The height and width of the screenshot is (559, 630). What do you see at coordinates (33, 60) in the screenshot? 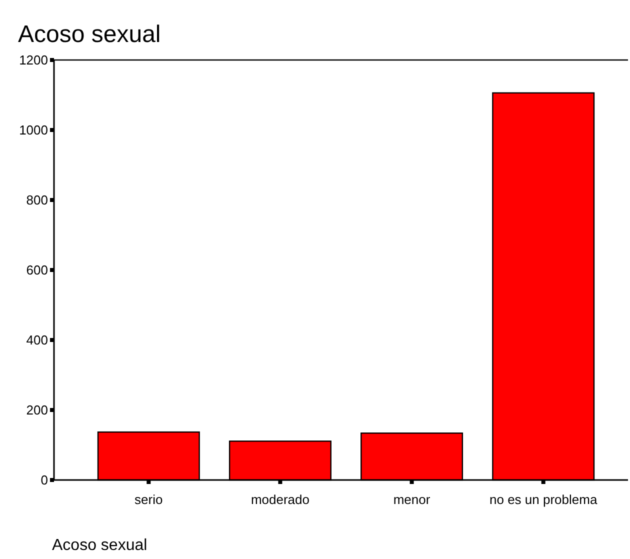
I see `y-tick-label: 1200` at bounding box center [33, 60].